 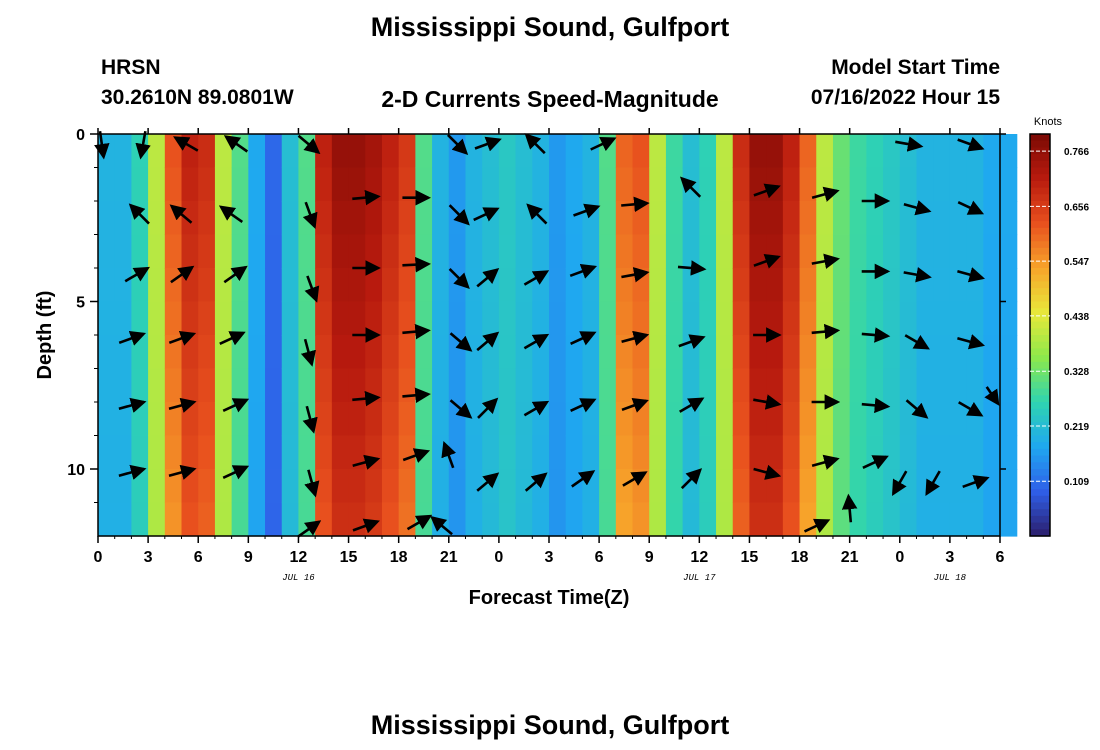 I want to click on station-code: HRSN, so click(x=131, y=67).